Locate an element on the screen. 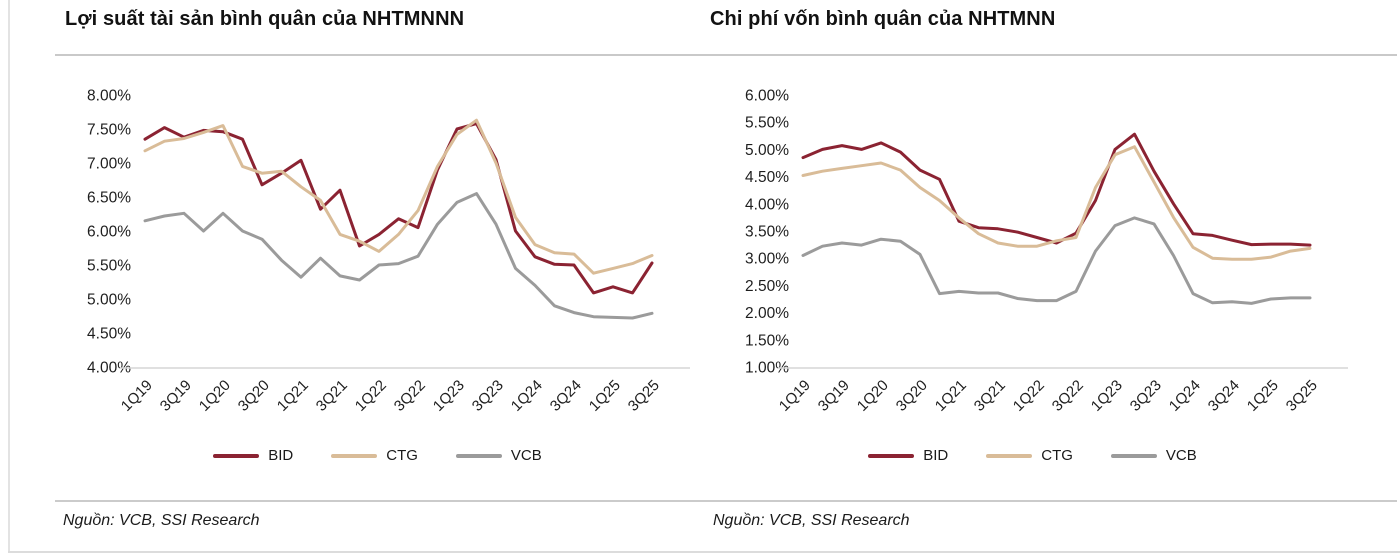 The height and width of the screenshot is (557, 1400). source-note-left: Nguồn: VCB, SSI Research is located at coordinates (161, 520).